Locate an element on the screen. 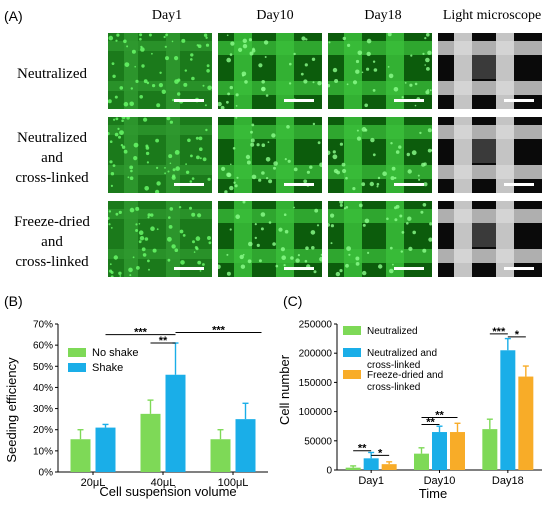 This screenshot has width=550, height=505. significance-label: *** is located at coordinates (219, 330).